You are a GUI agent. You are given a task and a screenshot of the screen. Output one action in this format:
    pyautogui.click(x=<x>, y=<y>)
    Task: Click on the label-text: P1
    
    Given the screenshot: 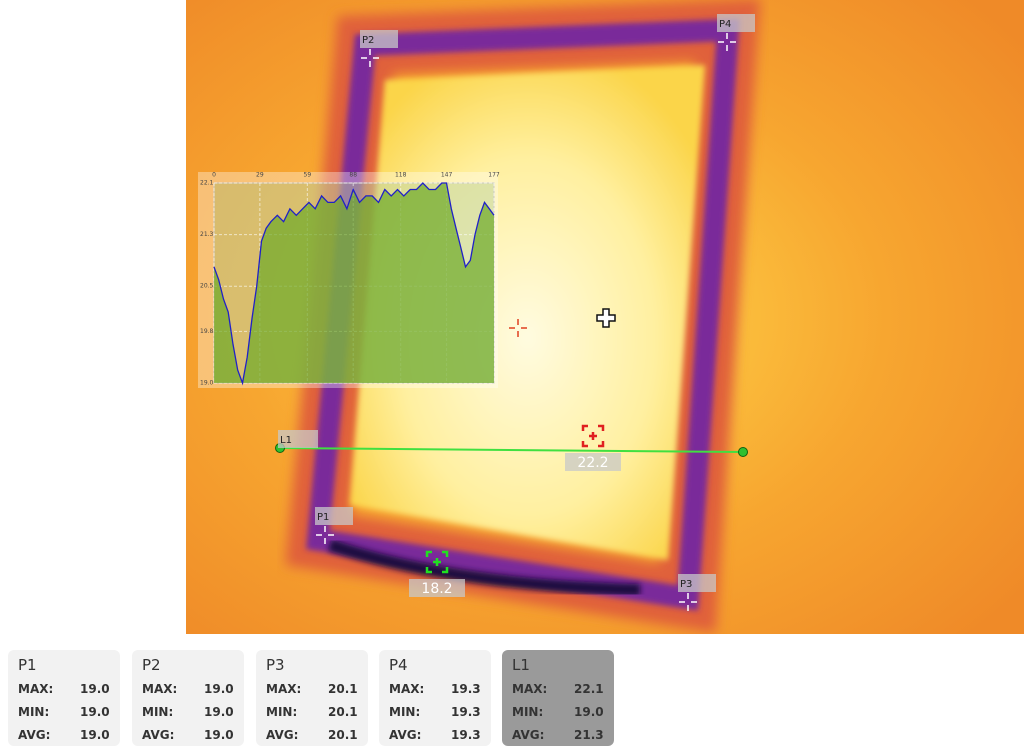 What is the action you would take?
    pyautogui.click(x=323, y=517)
    